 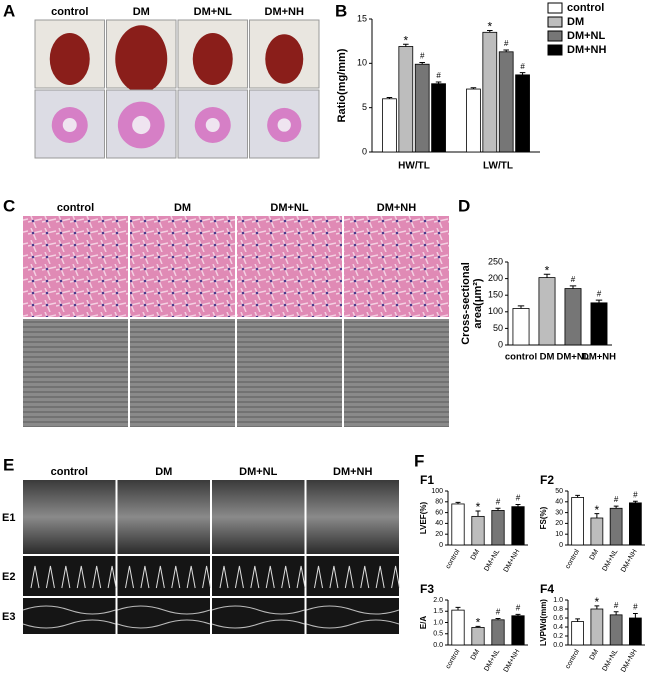 I want to click on y-tick-label: 0.5, so click(x=438, y=634).